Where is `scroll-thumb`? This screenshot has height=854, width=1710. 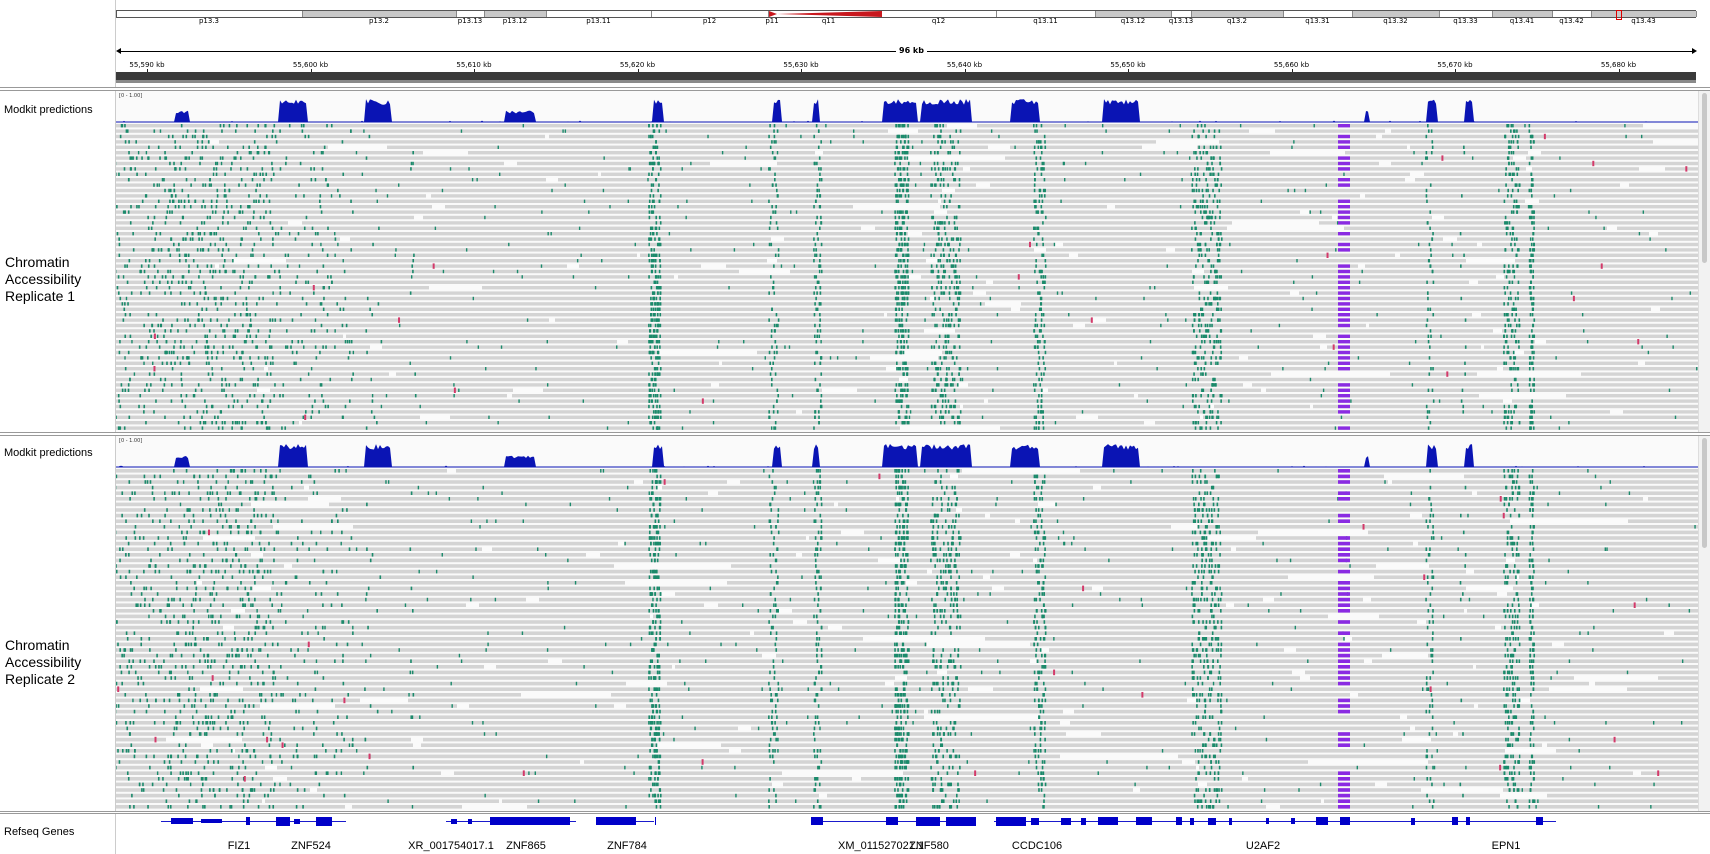 scroll-thumb is located at coordinates (1704, 178).